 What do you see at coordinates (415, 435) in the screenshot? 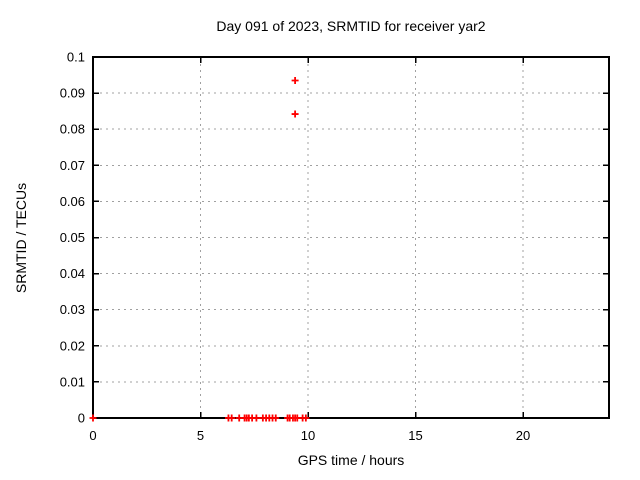
I see `x-tick-label: 15` at bounding box center [415, 435].